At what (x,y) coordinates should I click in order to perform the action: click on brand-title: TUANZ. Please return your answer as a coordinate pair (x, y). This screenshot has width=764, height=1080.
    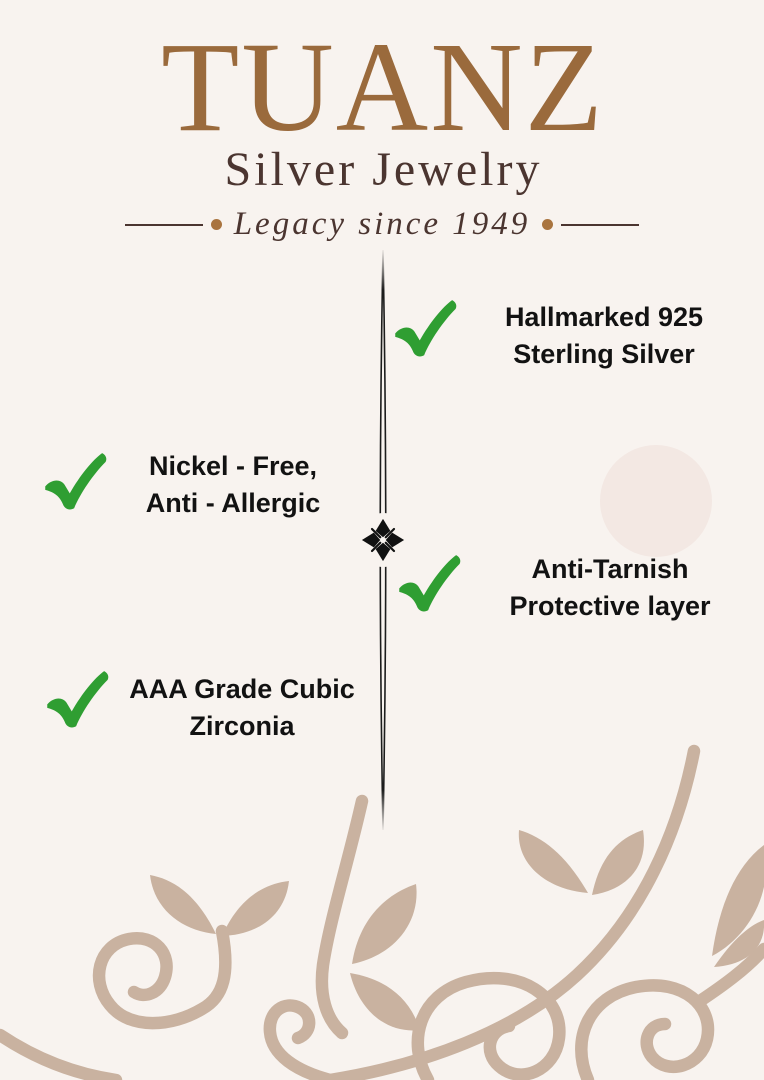
    Looking at the image, I should click on (383, 87).